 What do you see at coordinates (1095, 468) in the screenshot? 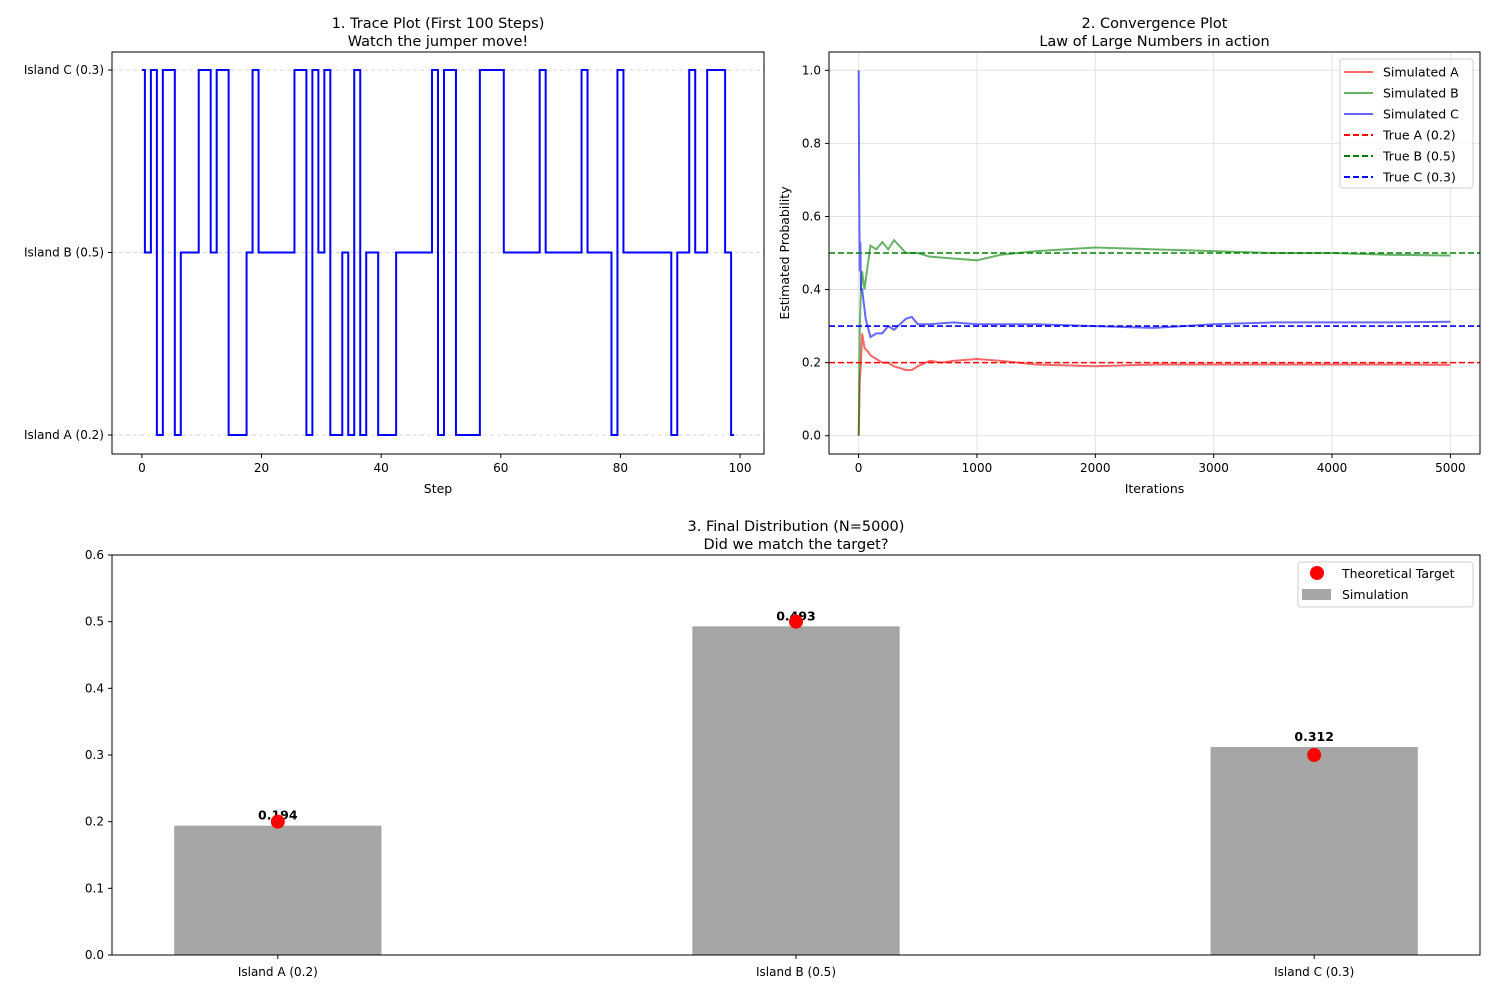
I see `x-tick-label: 2000` at bounding box center [1095, 468].